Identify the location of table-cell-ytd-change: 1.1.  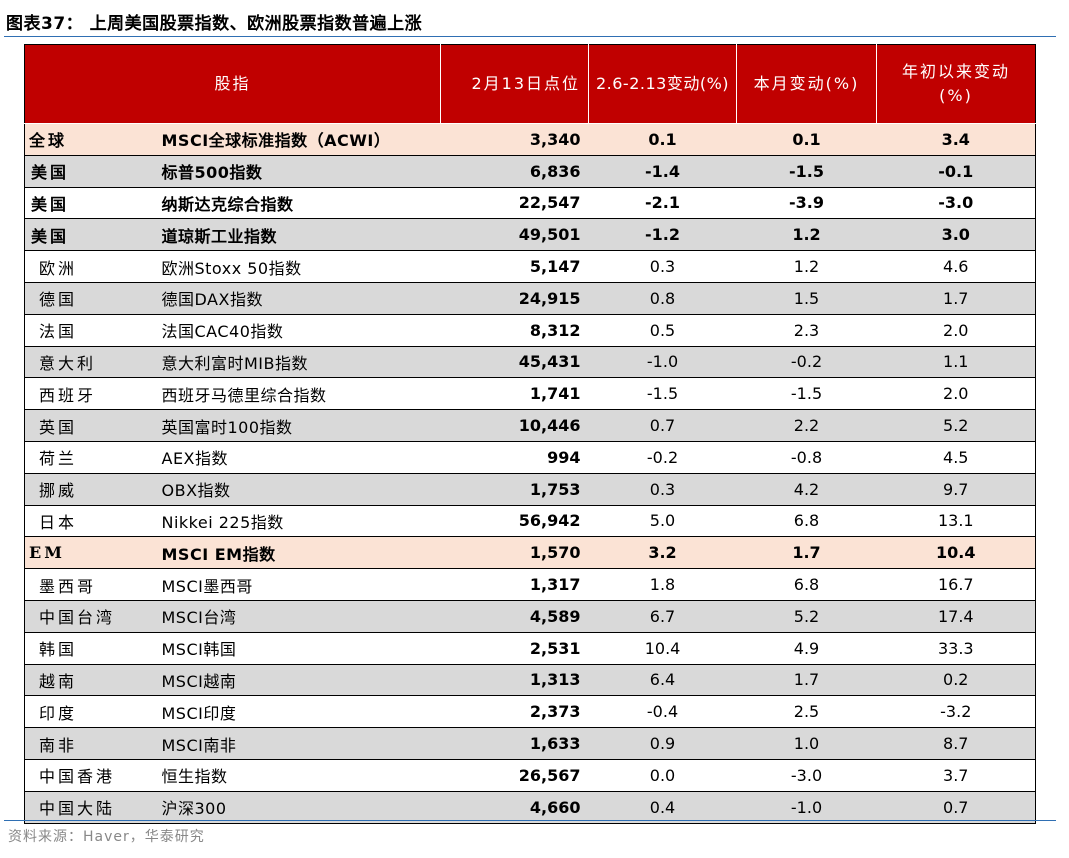
(956, 362).